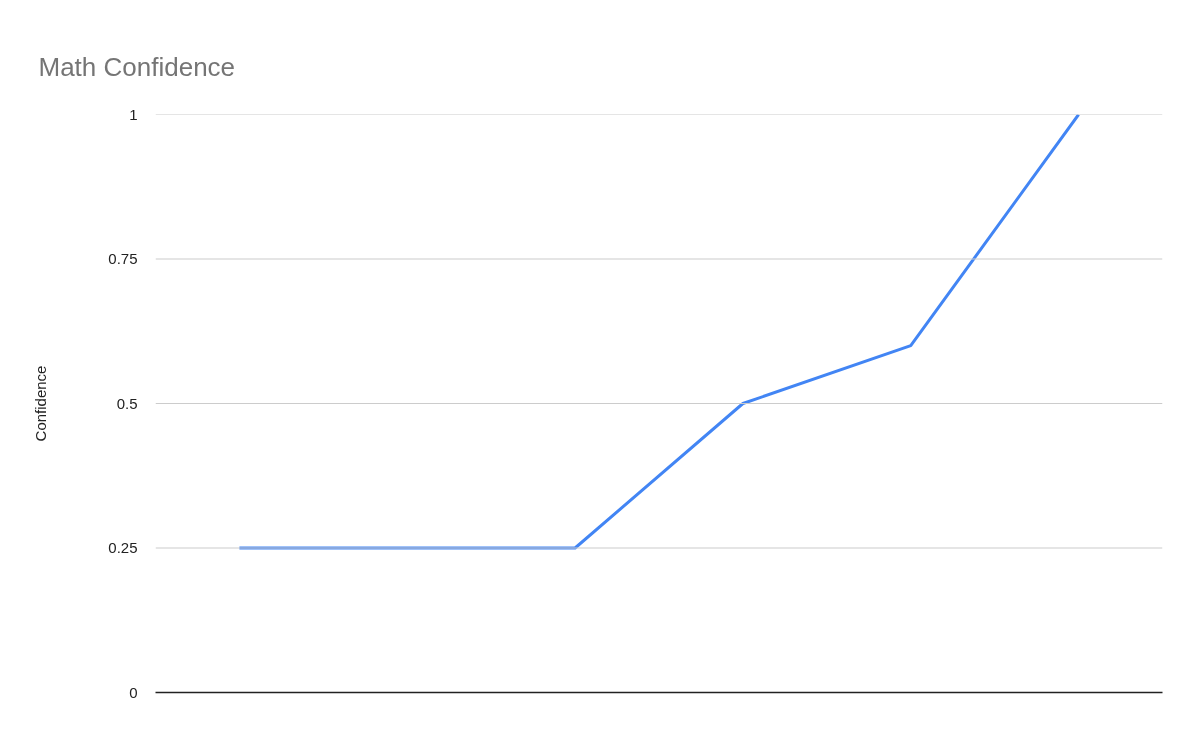 The width and height of the screenshot is (1200, 742). I want to click on y-tick-label: 0.5, so click(127, 403).